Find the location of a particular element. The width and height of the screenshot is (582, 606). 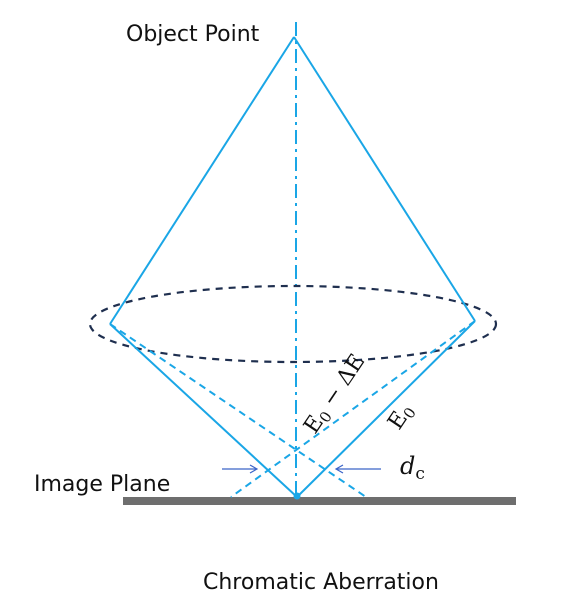

incoming-ray-right is located at coordinates (384, 179).